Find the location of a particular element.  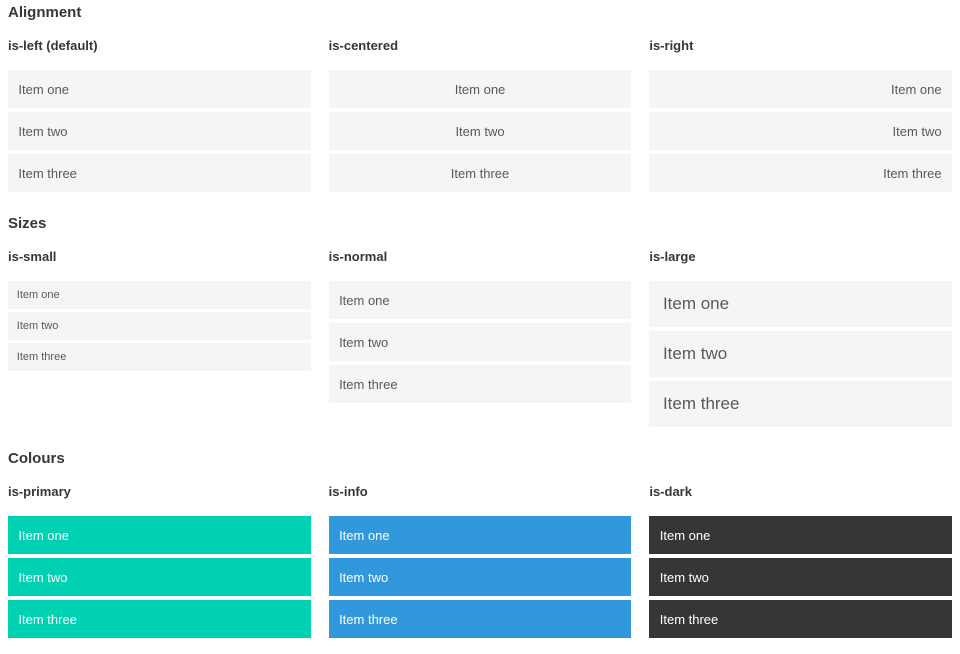

list-group-right: Item one Item two Item three is located at coordinates (801, 131).